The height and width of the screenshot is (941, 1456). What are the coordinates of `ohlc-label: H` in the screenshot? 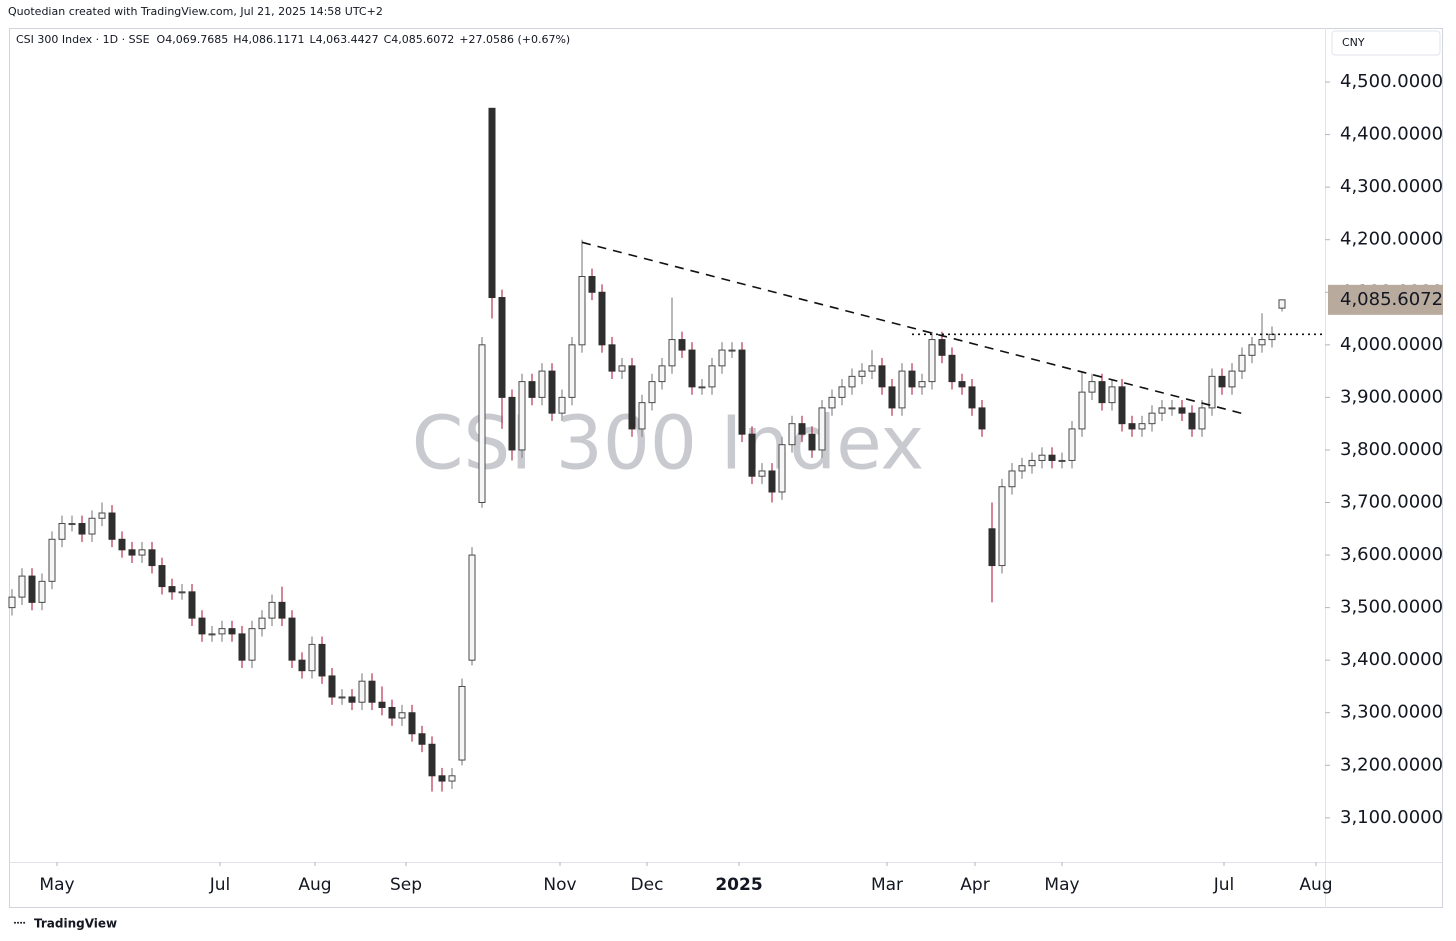 It's located at (237, 39).